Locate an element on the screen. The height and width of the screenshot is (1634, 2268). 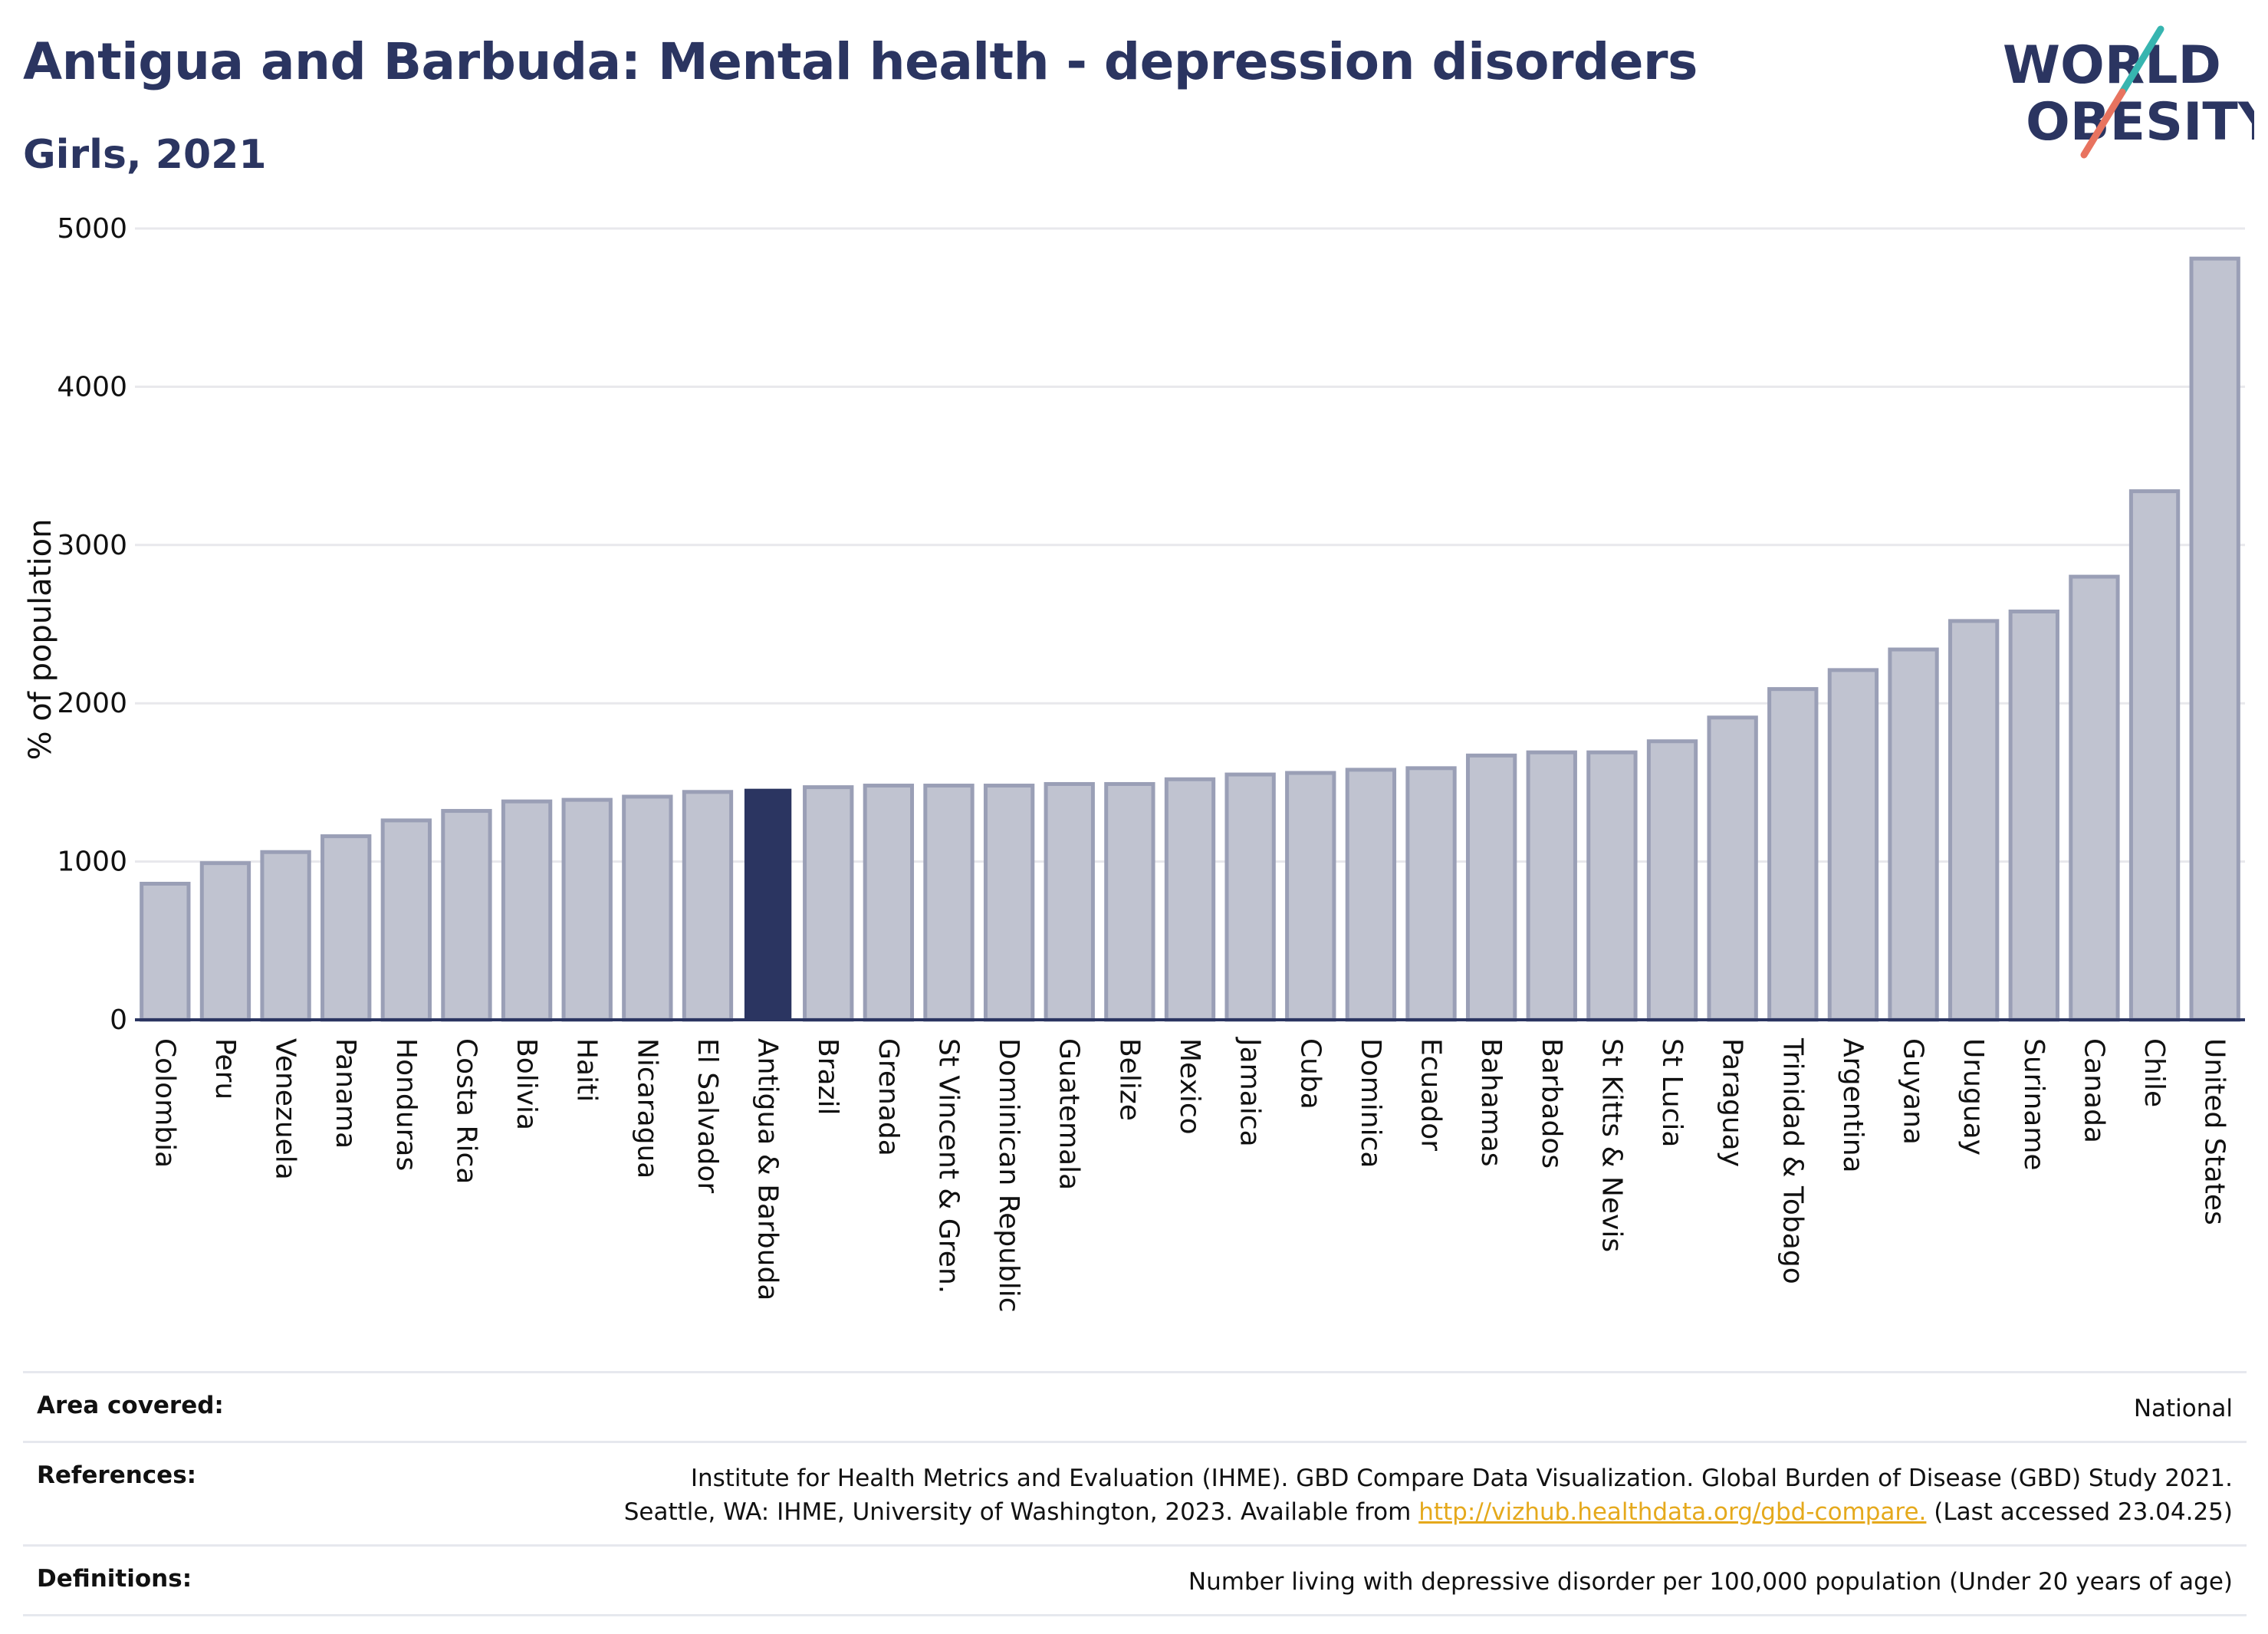
y-tick-label: 4000 is located at coordinates (92, 387).